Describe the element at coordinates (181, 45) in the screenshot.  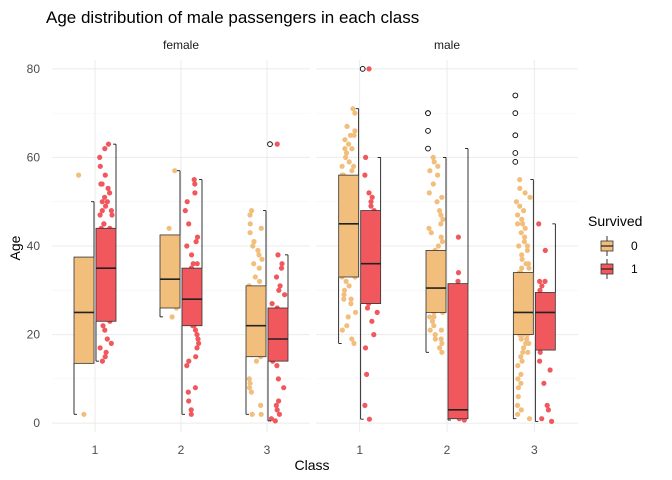
I see `facet-label-female: female` at that location.